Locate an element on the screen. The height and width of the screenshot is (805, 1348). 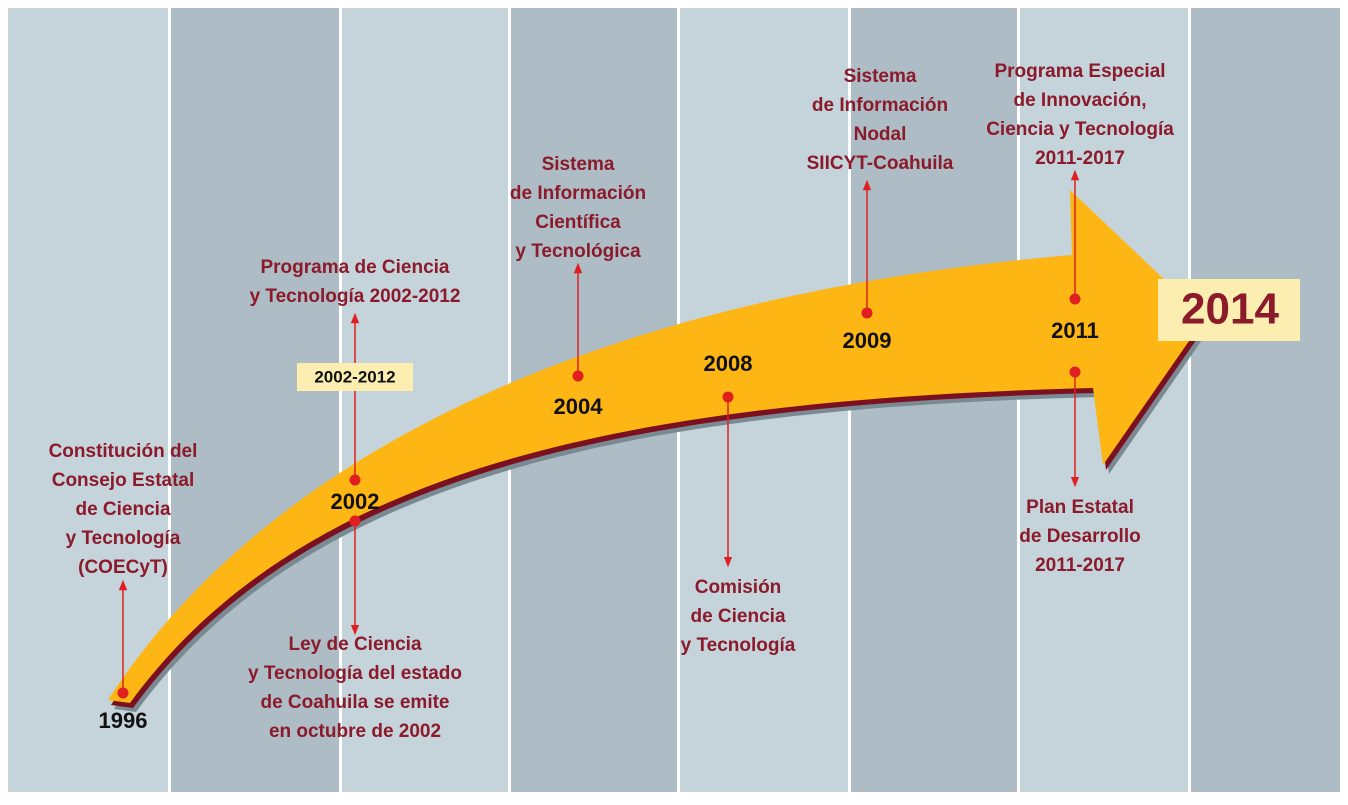
event-text: Programa Especial is located at coordinates (1079, 71).